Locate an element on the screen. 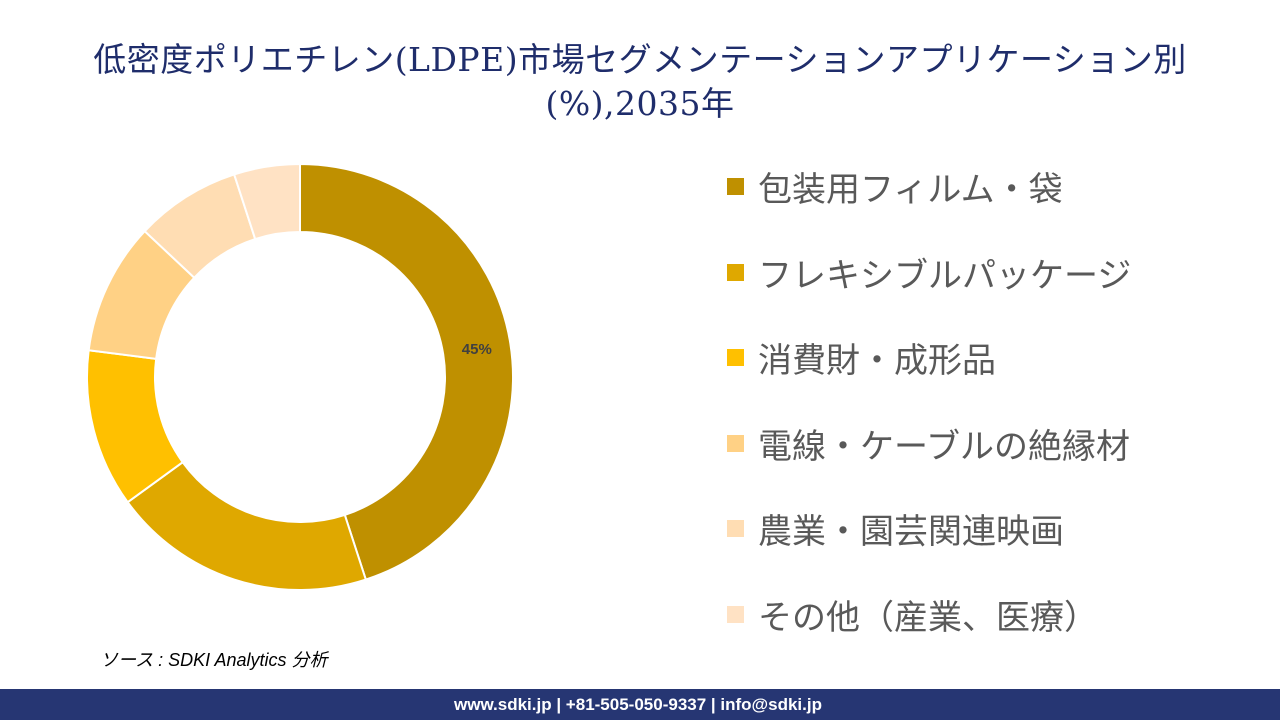 Image resolution: width=1280 pixels, height=720 pixels. legend-item: 電線・ケーブルの絶縁材 is located at coordinates (929, 444).